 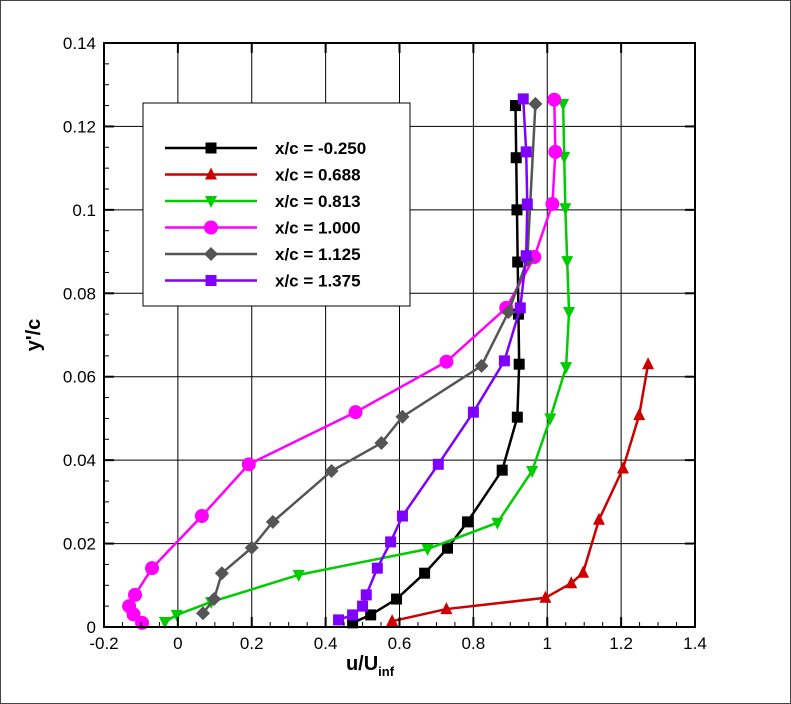 I want to click on series-line, so click(x=520, y=493).